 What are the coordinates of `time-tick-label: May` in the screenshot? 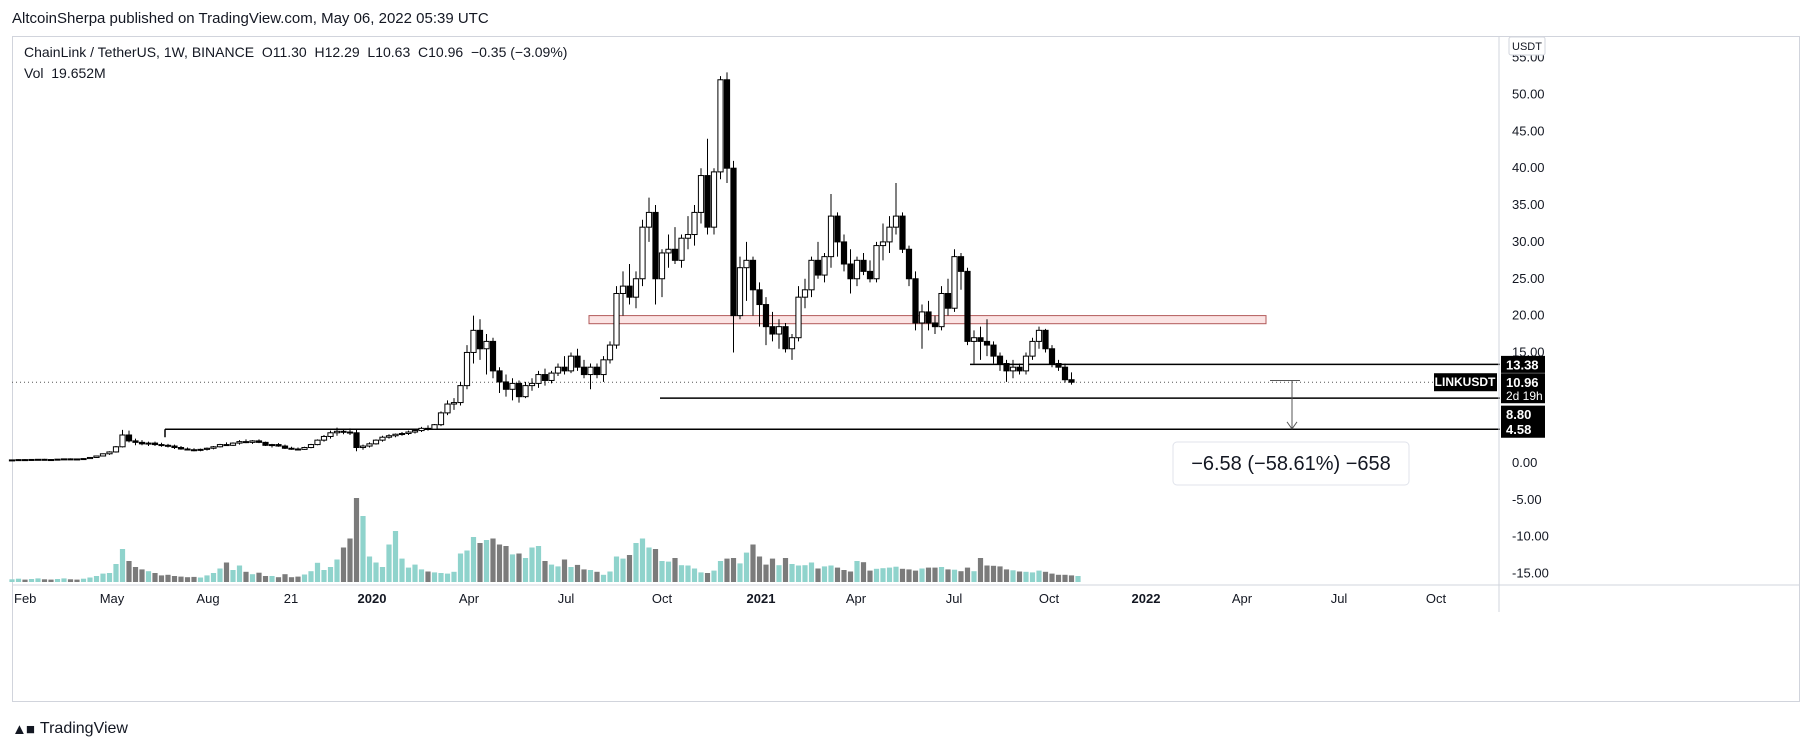 It's located at (112, 598).